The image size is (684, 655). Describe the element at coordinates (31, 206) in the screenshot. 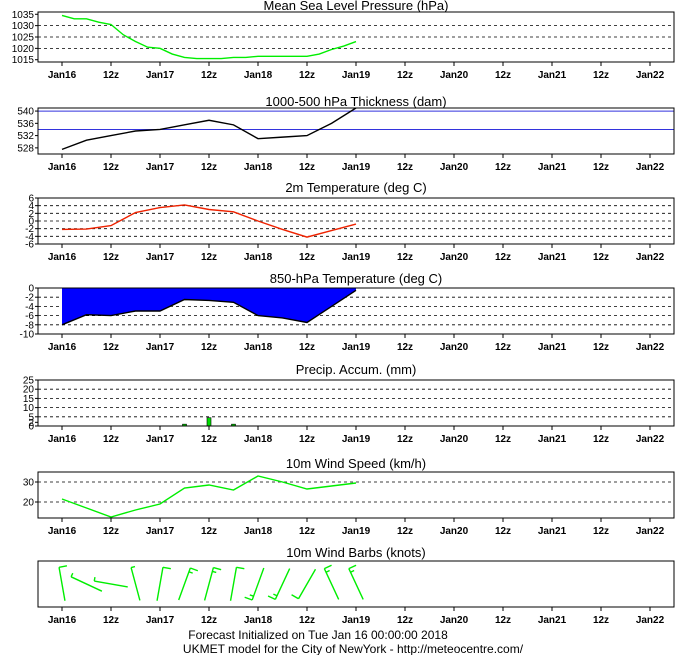

I see `y-tick-label: 4` at that location.